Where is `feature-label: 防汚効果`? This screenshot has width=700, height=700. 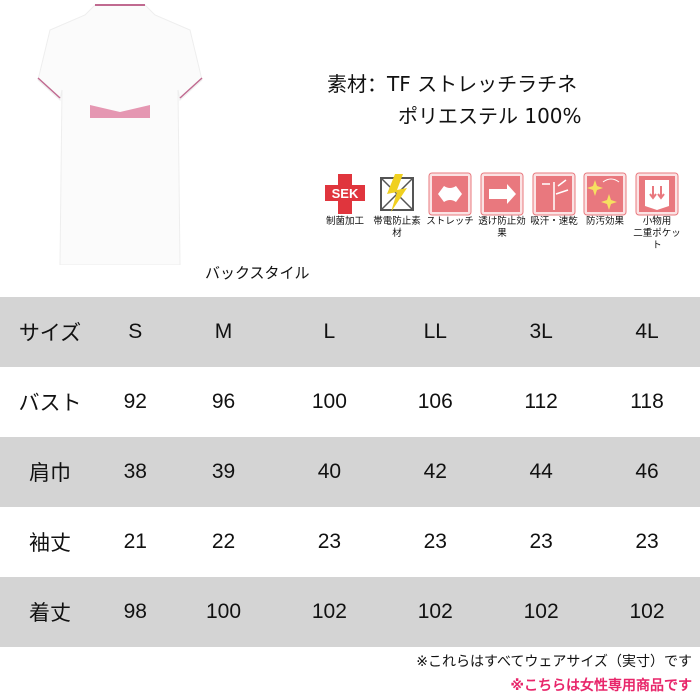
feature-label: 防汚効果 is located at coordinates (604, 221).